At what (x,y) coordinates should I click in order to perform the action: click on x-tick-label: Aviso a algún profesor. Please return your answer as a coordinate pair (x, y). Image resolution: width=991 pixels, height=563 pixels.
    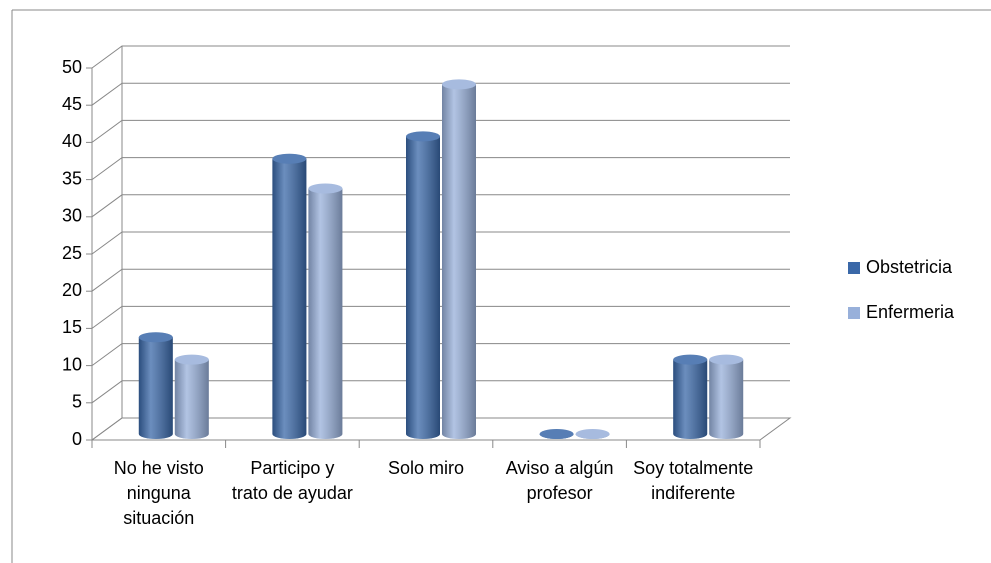
    Looking at the image, I should click on (559, 480).